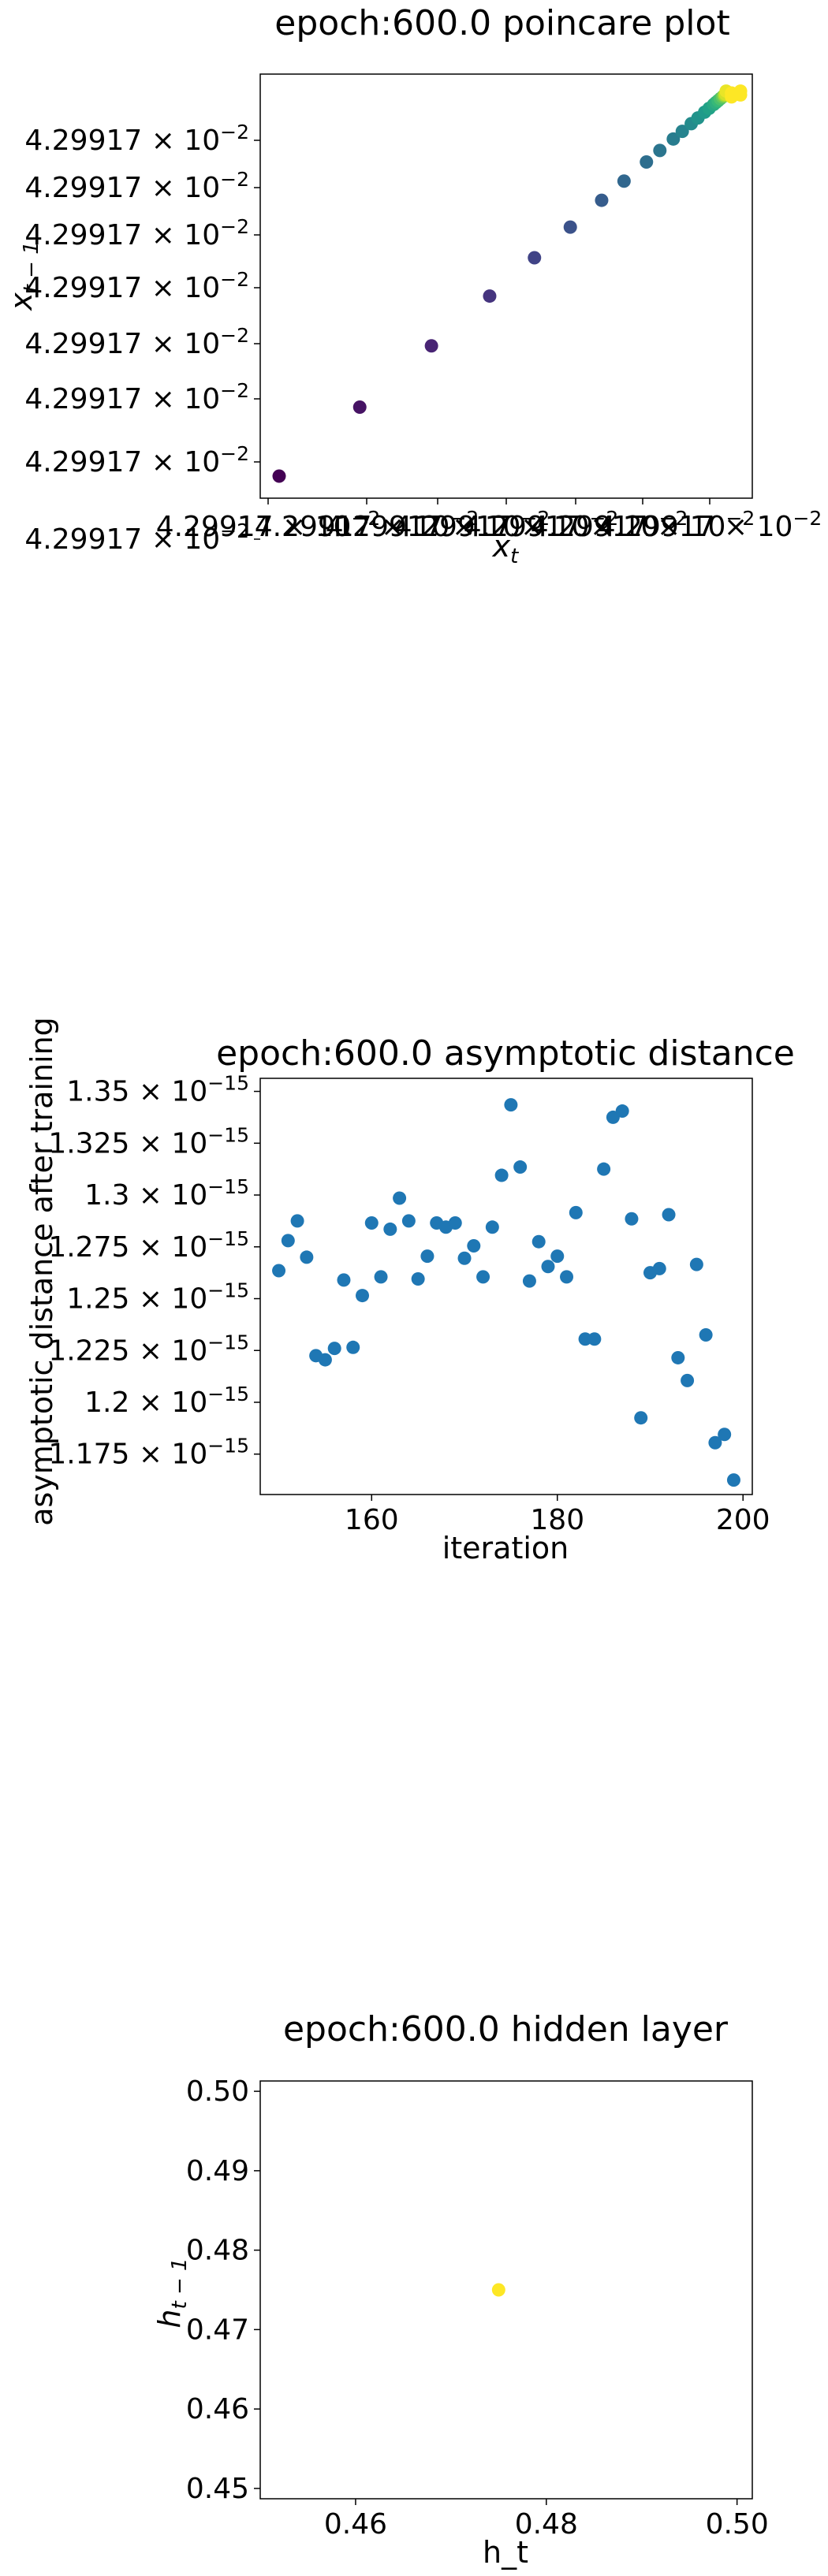  I want to click on y-tick-label: 1.325 × 10⁻¹⁵, so click(149, 1141).